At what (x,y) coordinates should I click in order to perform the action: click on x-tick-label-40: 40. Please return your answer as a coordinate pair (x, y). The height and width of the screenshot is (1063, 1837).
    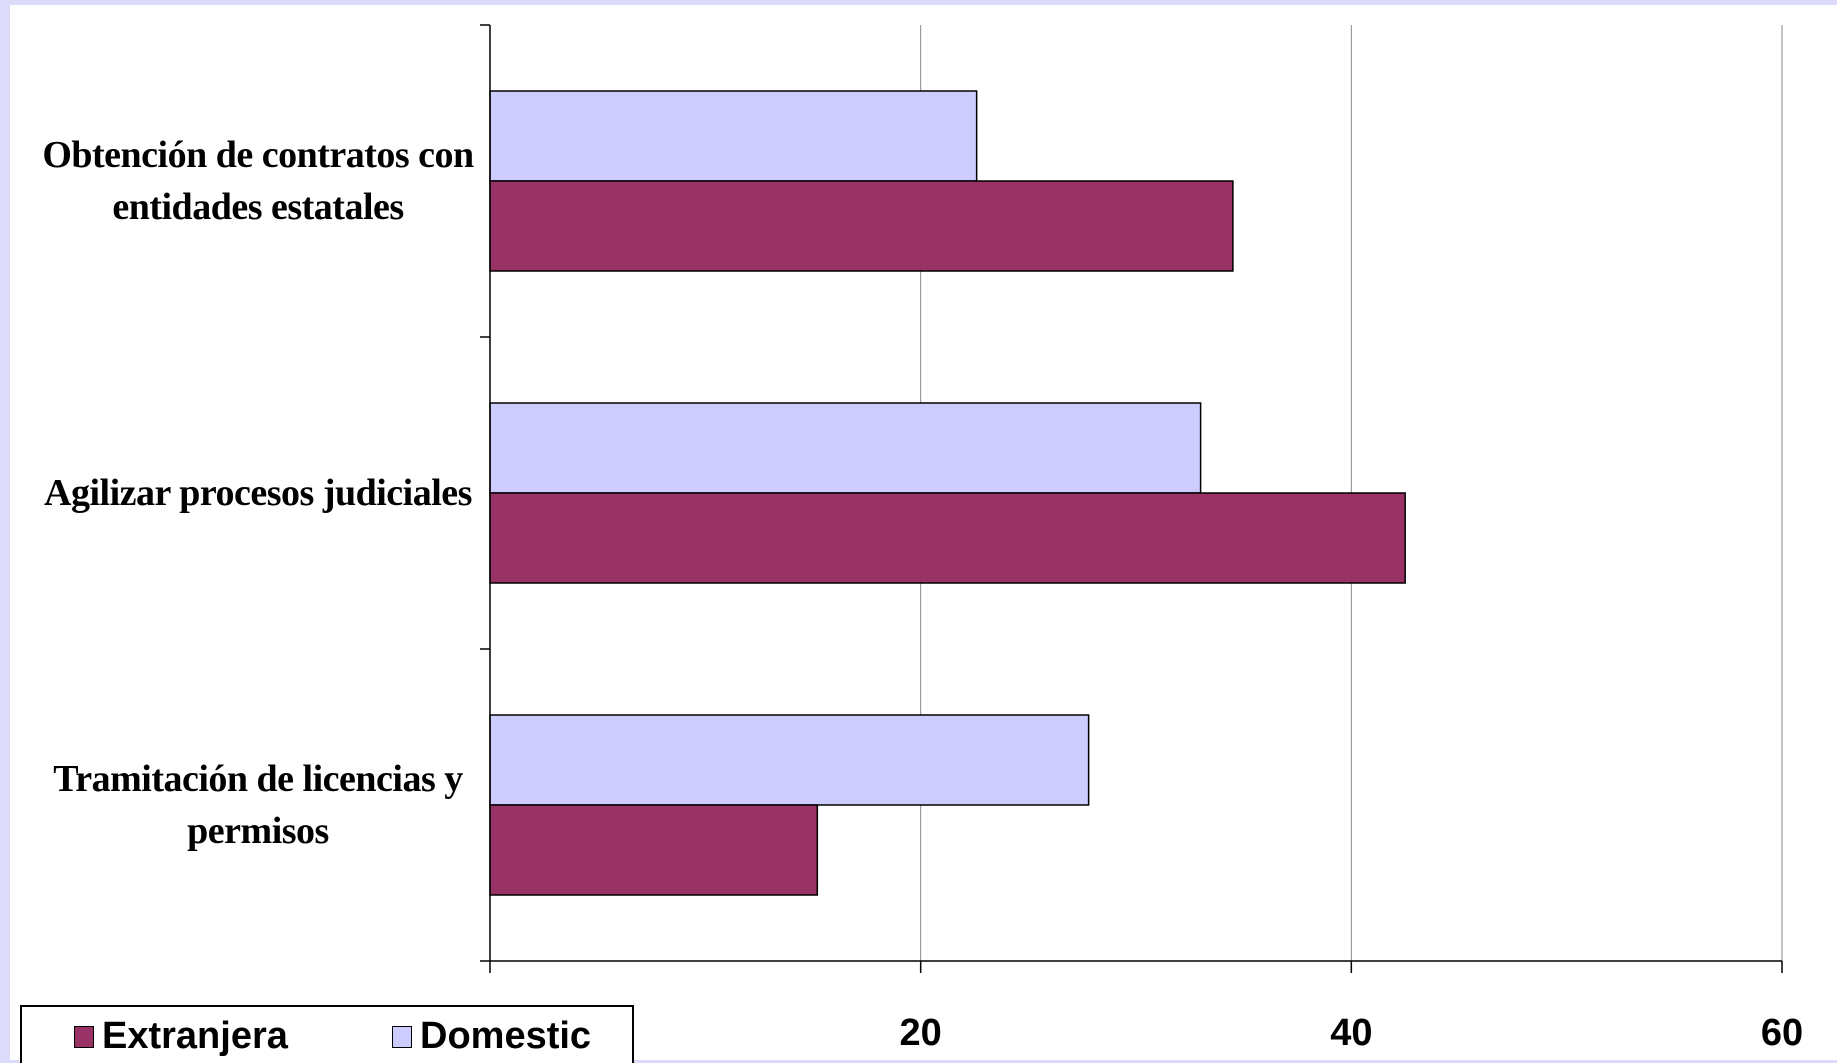
    Looking at the image, I should click on (1351, 1033).